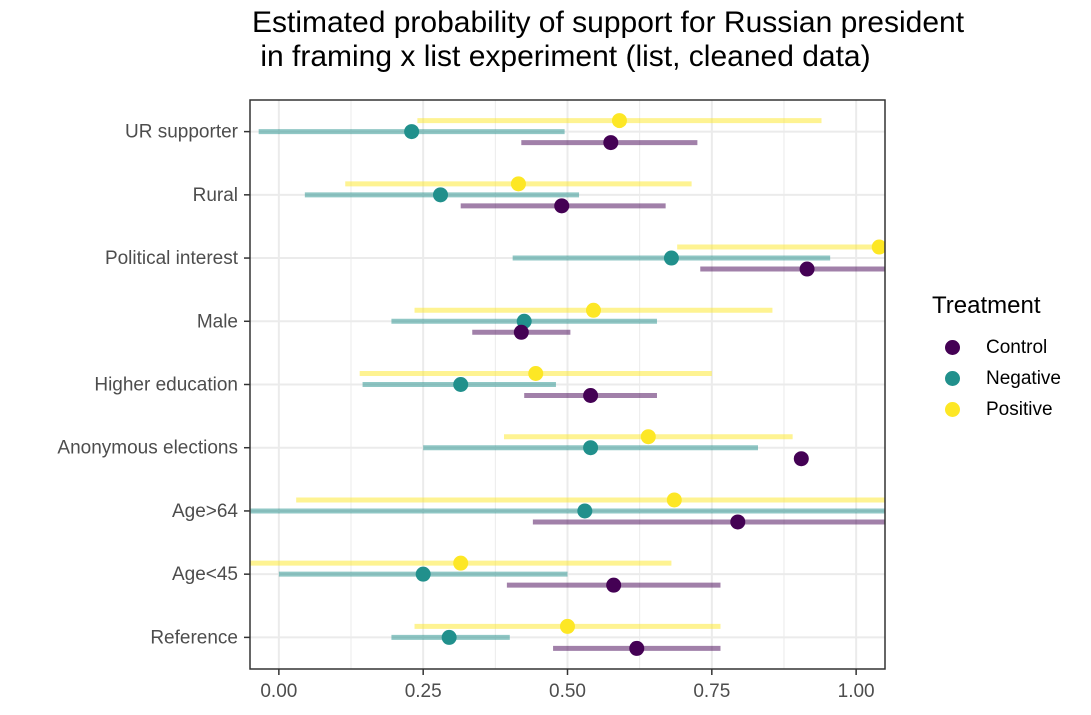 The height and width of the screenshot is (715, 1091). I want to click on x-tick-label: 0.25, so click(423, 691).